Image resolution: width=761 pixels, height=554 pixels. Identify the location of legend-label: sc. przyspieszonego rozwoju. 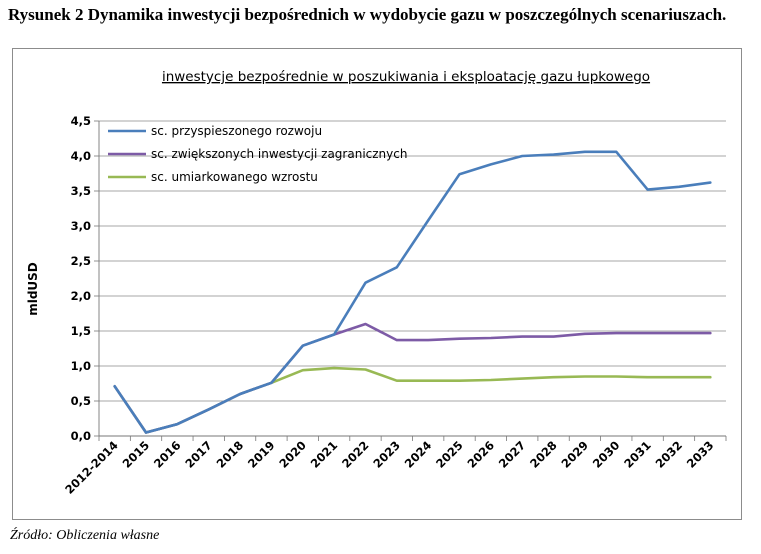
(236, 131).